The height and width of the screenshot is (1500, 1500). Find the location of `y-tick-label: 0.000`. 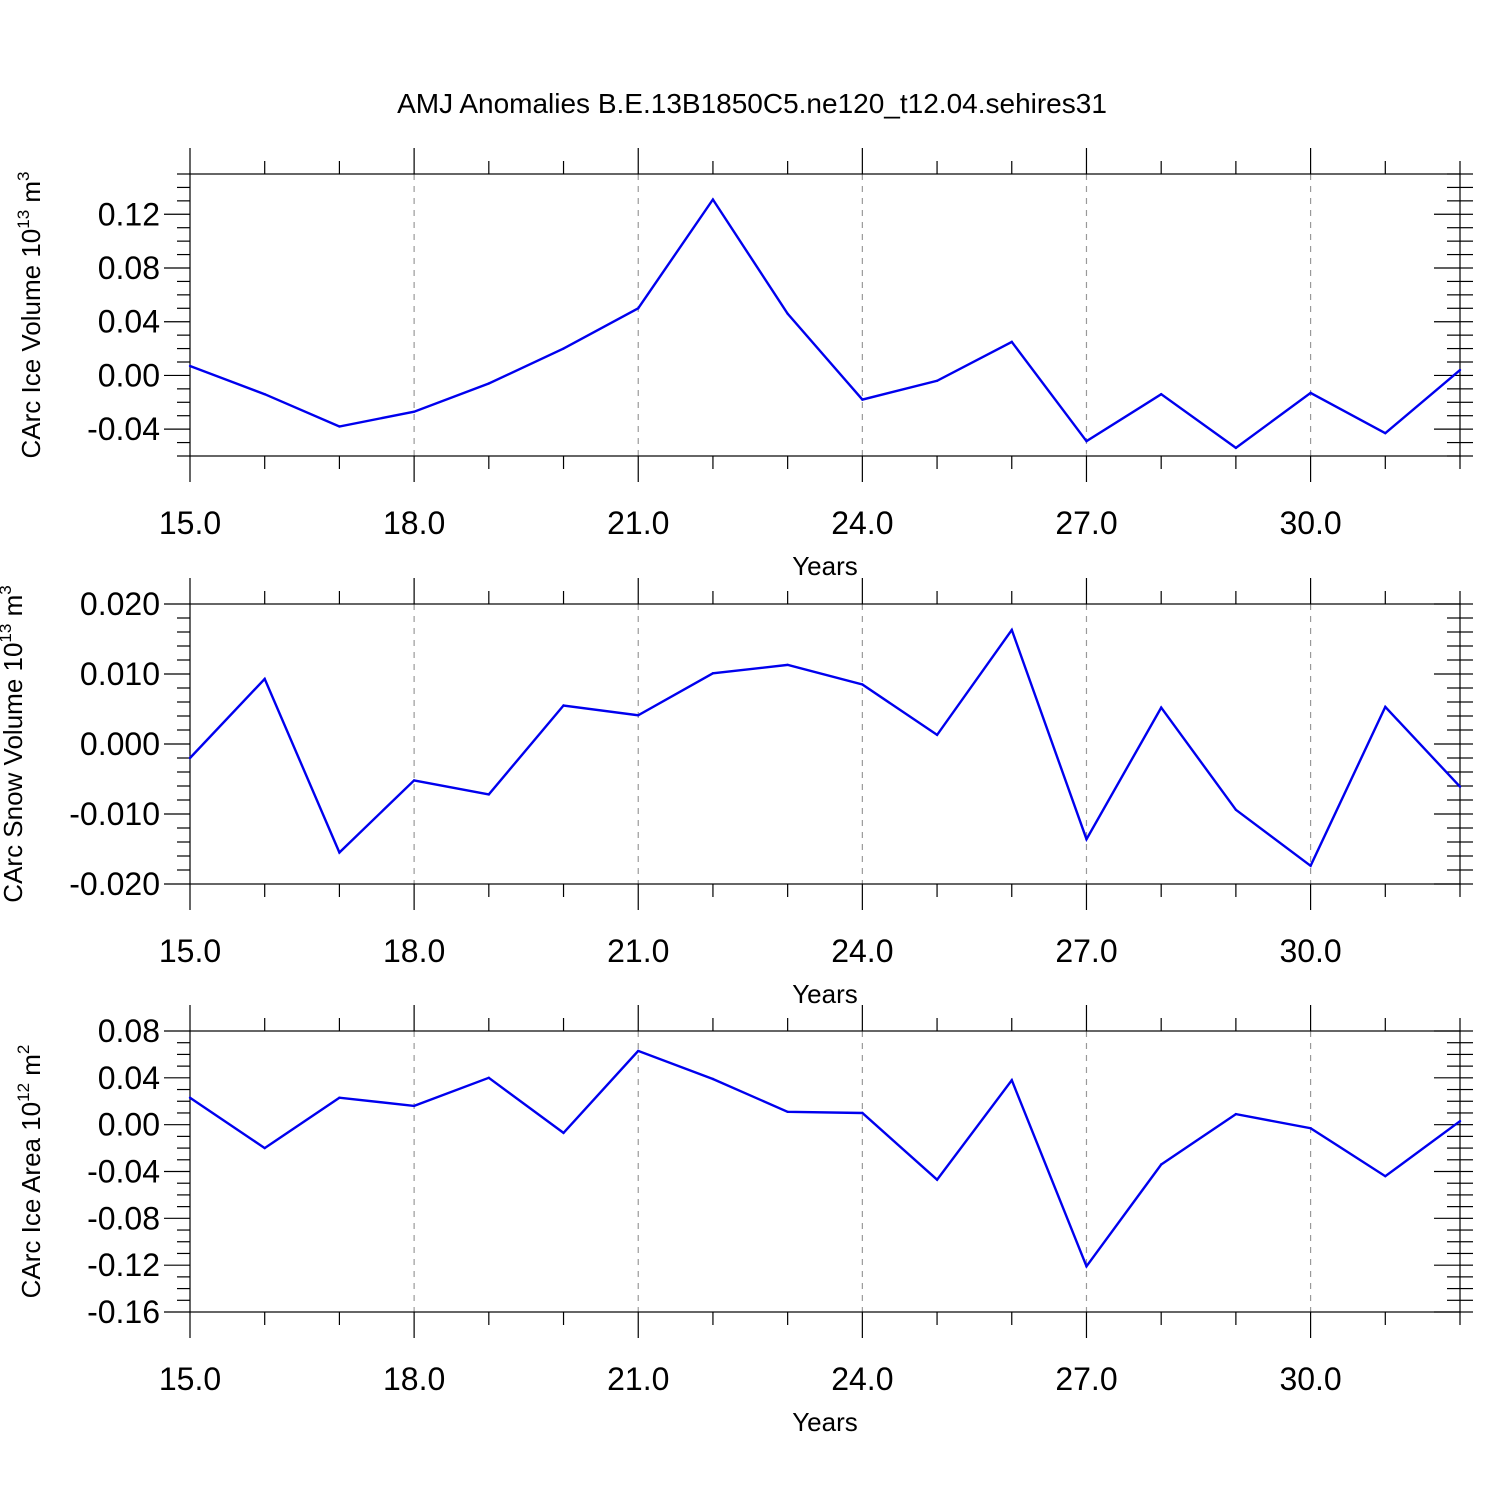

y-tick-label: 0.000 is located at coordinates (120, 744).